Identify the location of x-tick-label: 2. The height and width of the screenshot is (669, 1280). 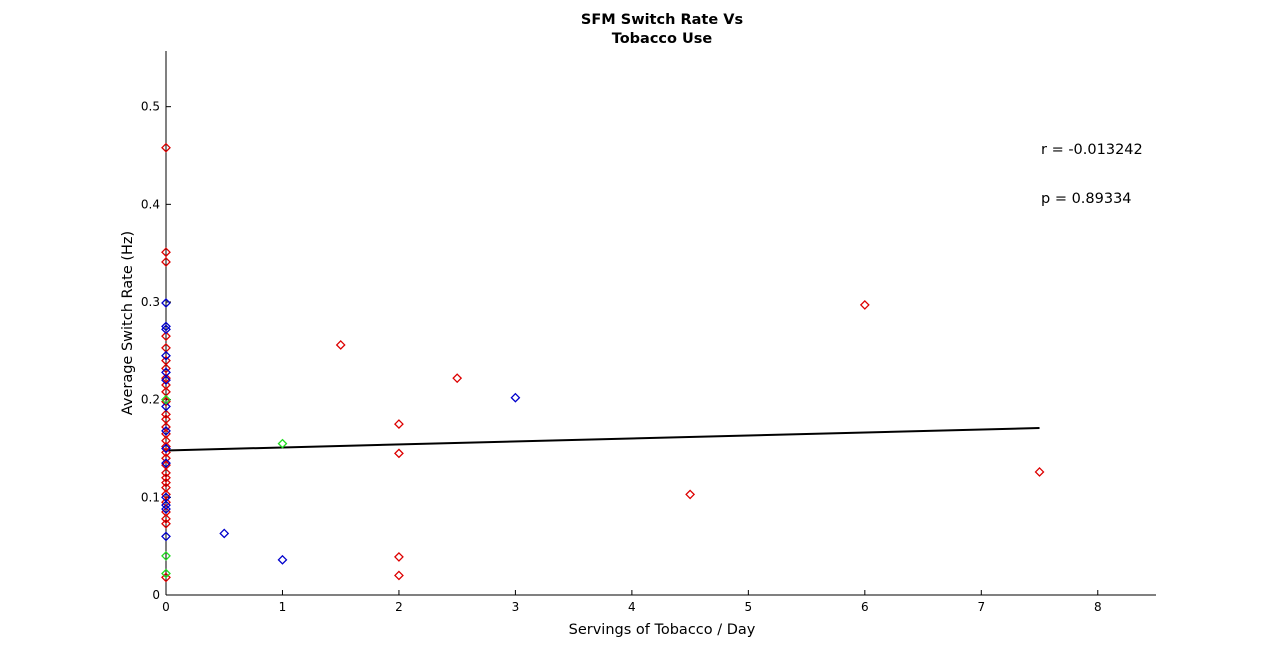
(399, 607).